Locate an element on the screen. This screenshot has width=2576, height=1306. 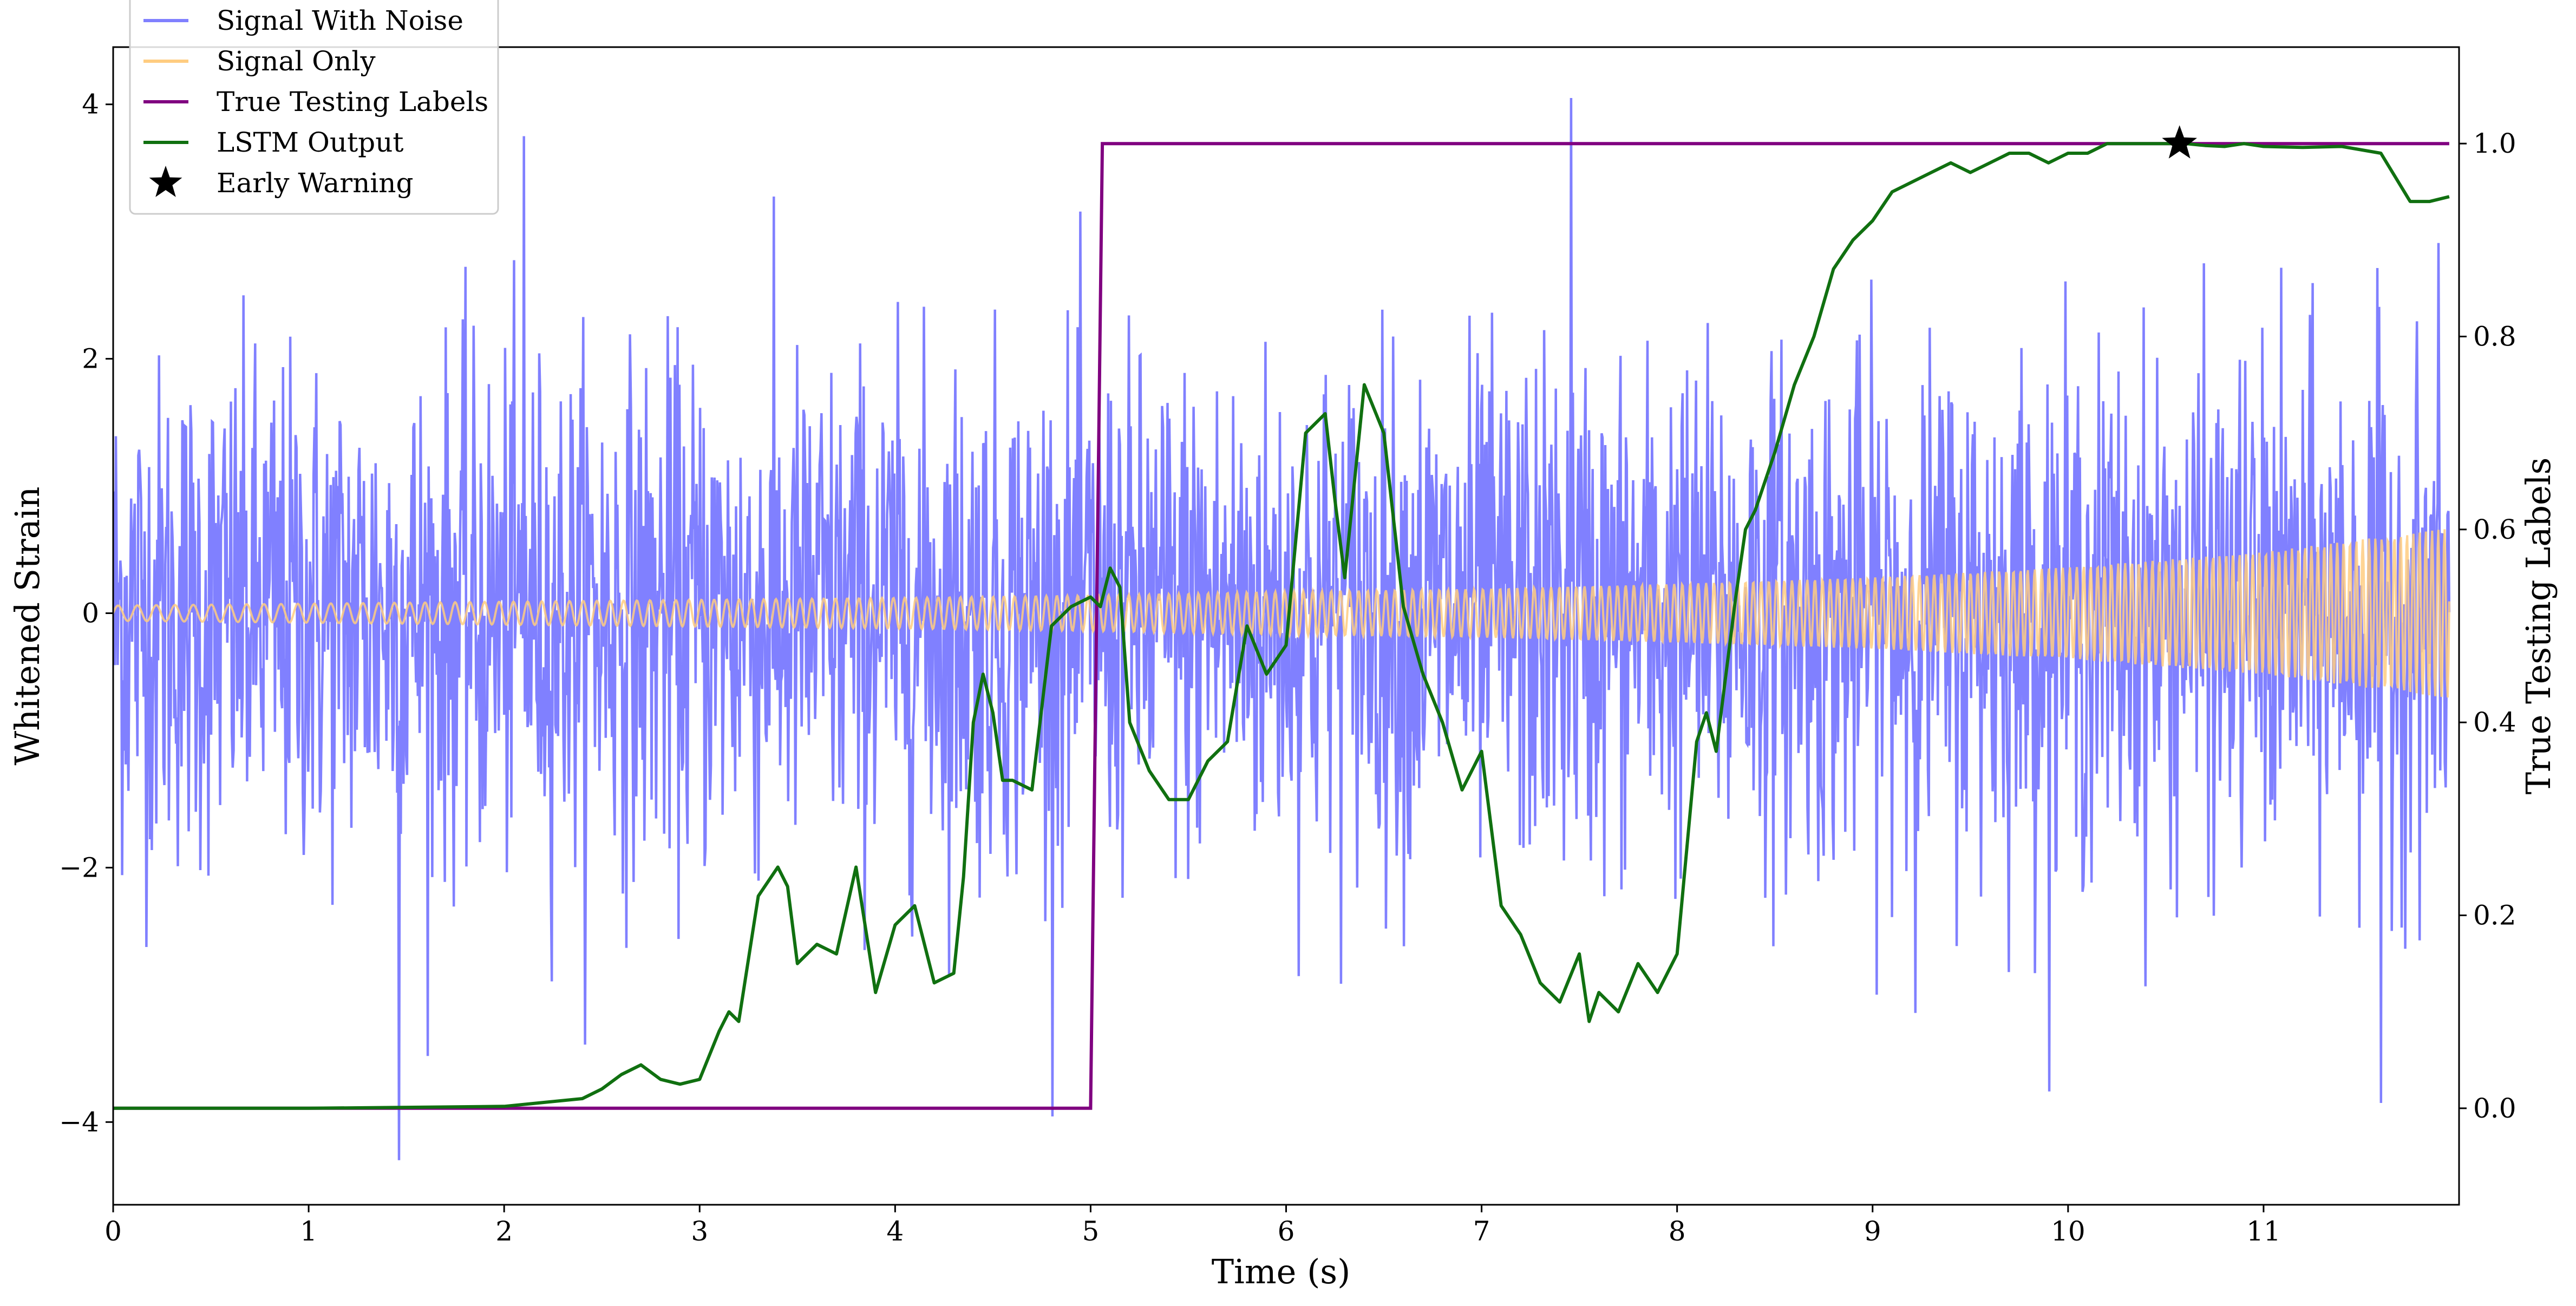
legend-entry-label: True Testing Labels is located at coordinates (352, 101).